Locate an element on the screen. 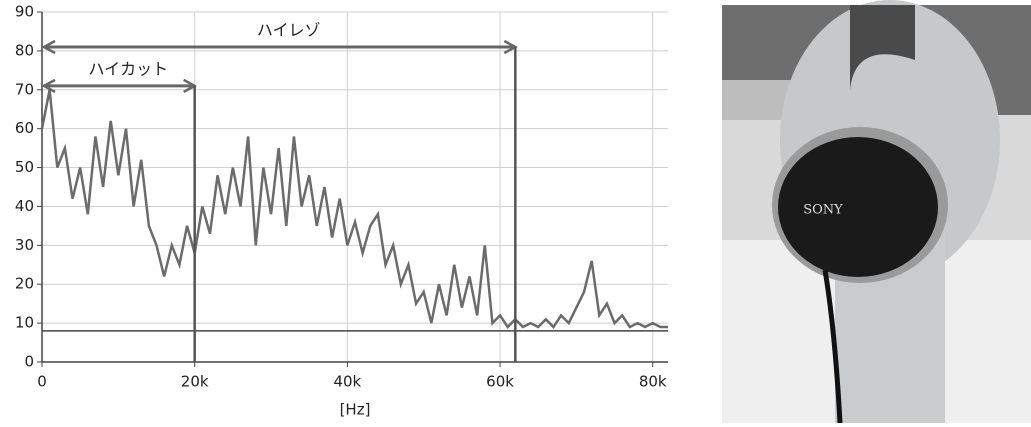  y-tick-label: 60 is located at coordinates (24, 128).